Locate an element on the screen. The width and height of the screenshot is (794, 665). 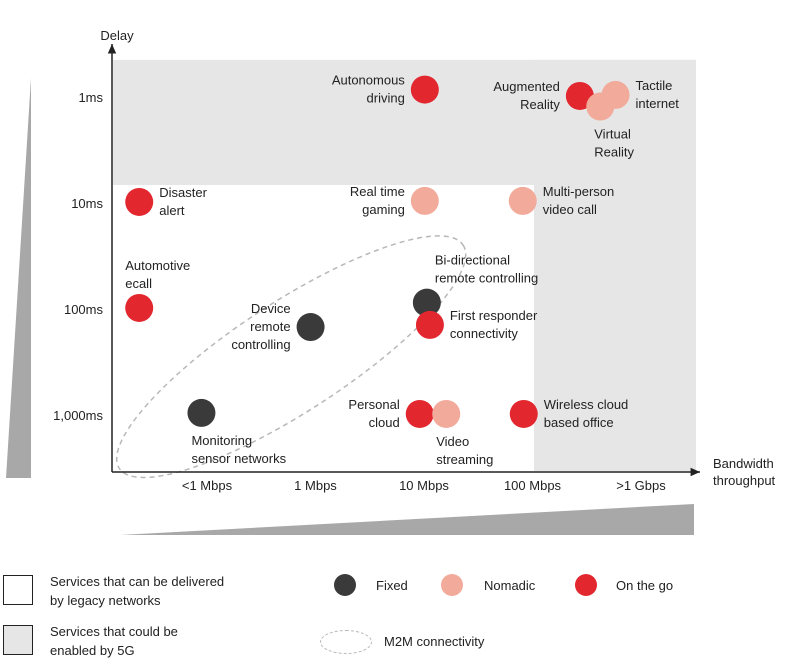
marker-bi-directional-remote-controlling is located at coordinates (426, 302).